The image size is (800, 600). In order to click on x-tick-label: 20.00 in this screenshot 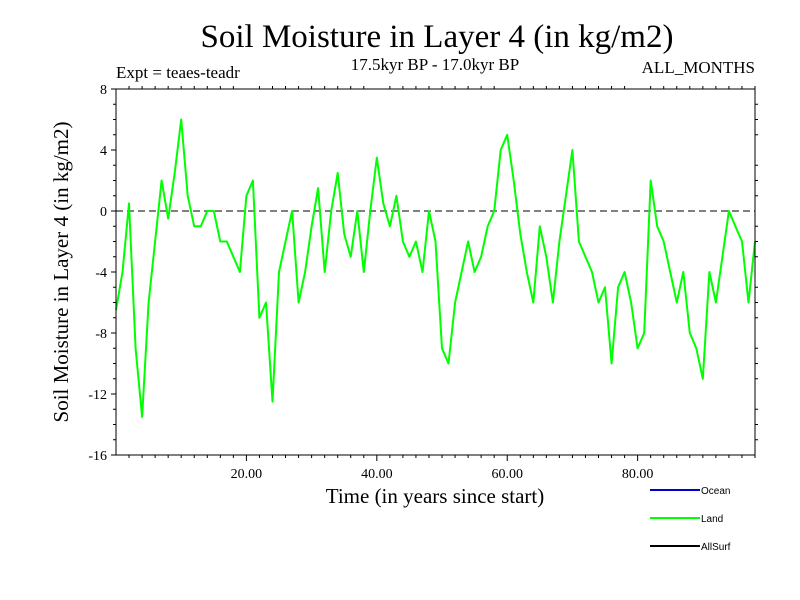, I will do `click(247, 474)`.